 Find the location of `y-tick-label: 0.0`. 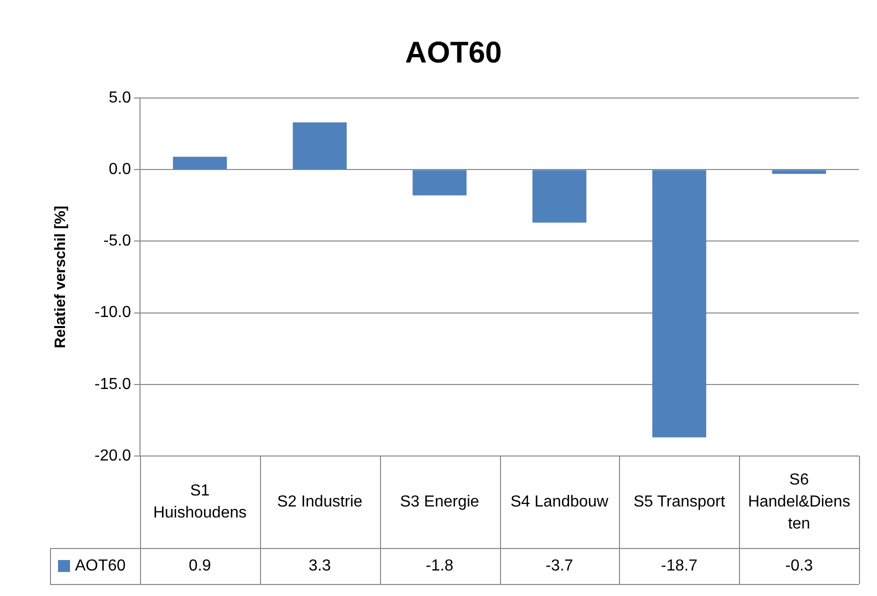

y-tick-label: 0.0 is located at coordinates (120, 169).